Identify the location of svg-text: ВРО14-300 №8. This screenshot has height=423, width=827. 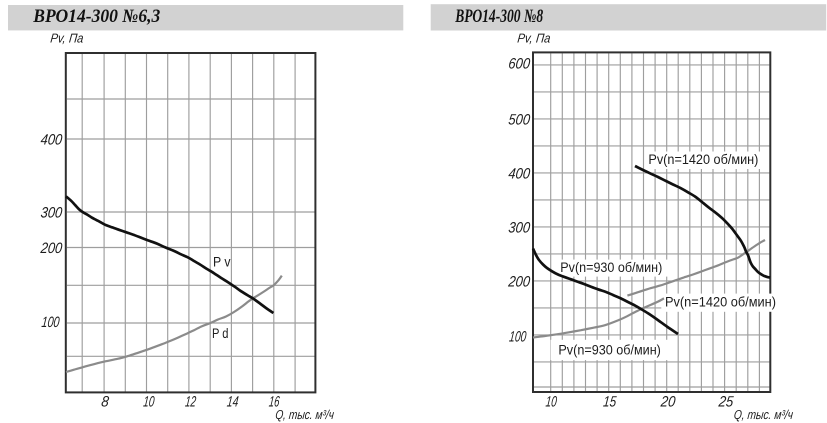
(498, 16).